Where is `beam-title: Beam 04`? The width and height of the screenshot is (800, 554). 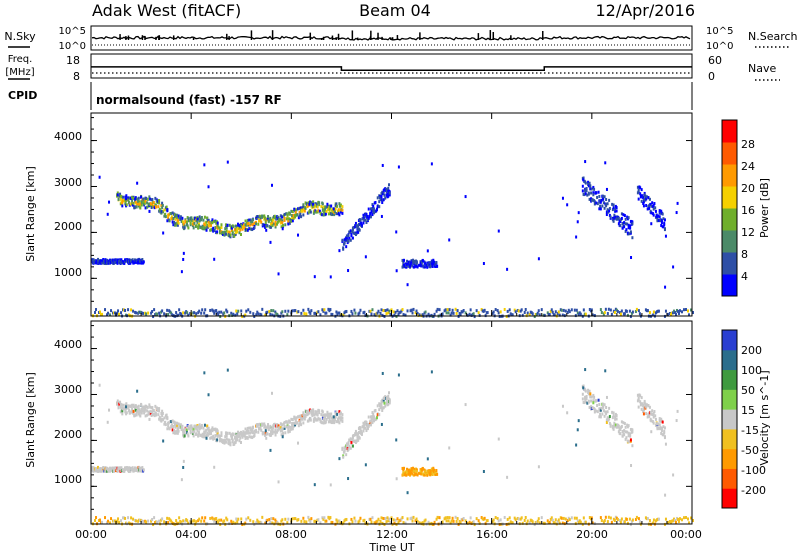 beam-title: Beam 04 is located at coordinates (395, 10).